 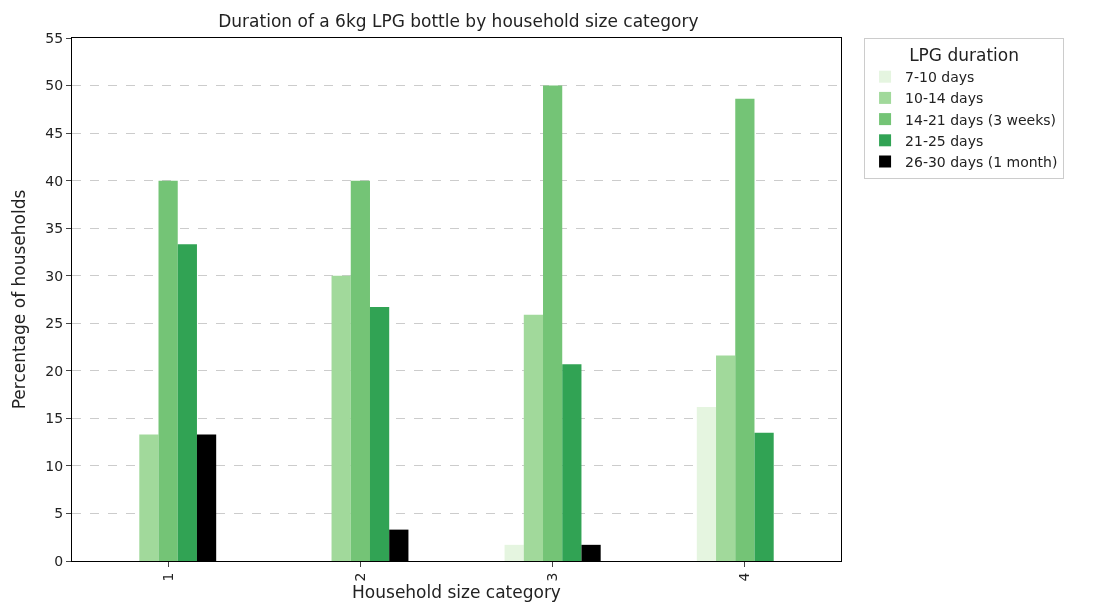 I want to click on x-tick-label: 1, so click(x=167, y=577).